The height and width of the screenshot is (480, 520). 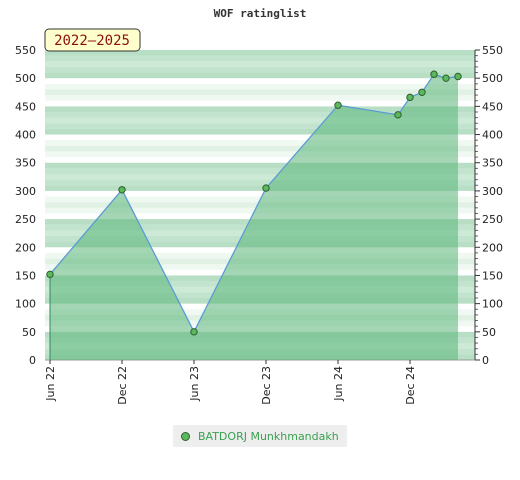 What do you see at coordinates (492, 78) in the screenshot?
I see `y-tick-label-right: 500` at bounding box center [492, 78].